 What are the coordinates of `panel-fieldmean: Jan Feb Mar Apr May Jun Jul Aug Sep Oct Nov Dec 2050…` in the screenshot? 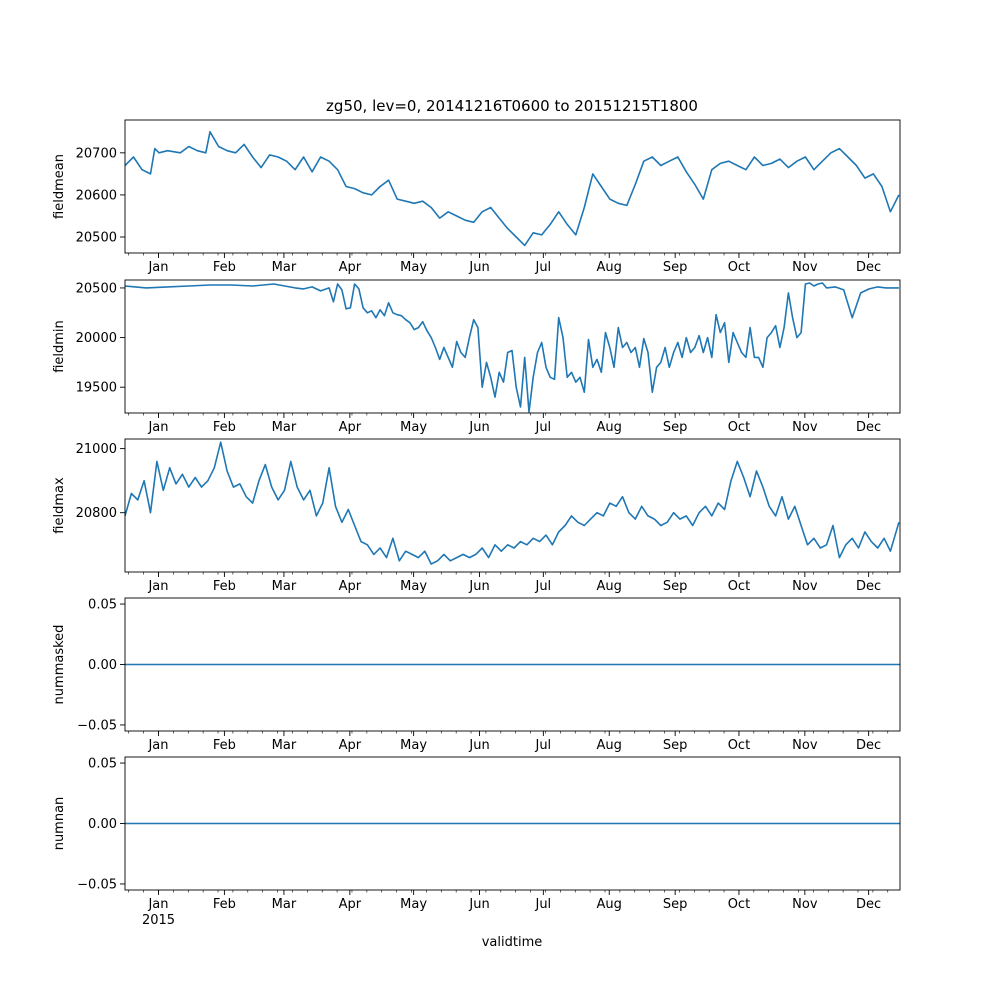 It's located at (476, 197).